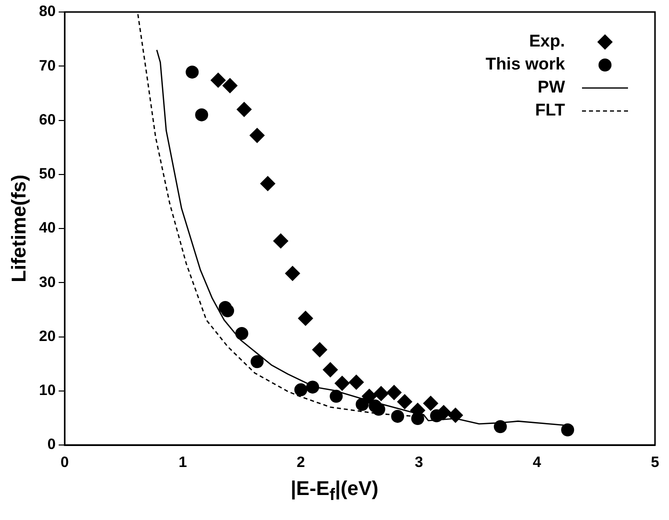  What do you see at coordinates (47, 65) in the screenshot?
I see `y-tick-label: 70` at bounding box center [47, 65].